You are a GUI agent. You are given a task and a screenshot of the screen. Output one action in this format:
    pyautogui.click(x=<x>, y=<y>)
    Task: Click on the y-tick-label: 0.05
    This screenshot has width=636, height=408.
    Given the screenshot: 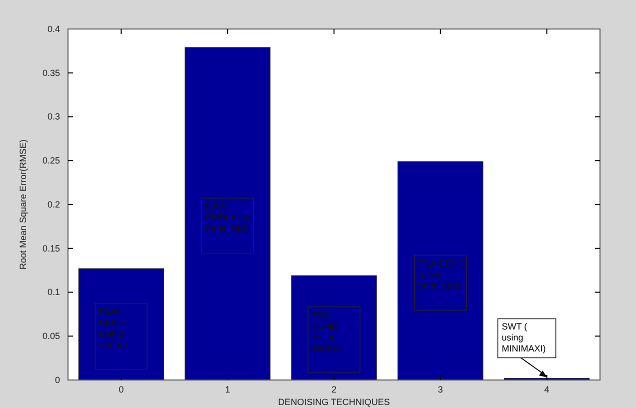 What is the action you would take?
    pyautogui.click(x=51, y=336)
    